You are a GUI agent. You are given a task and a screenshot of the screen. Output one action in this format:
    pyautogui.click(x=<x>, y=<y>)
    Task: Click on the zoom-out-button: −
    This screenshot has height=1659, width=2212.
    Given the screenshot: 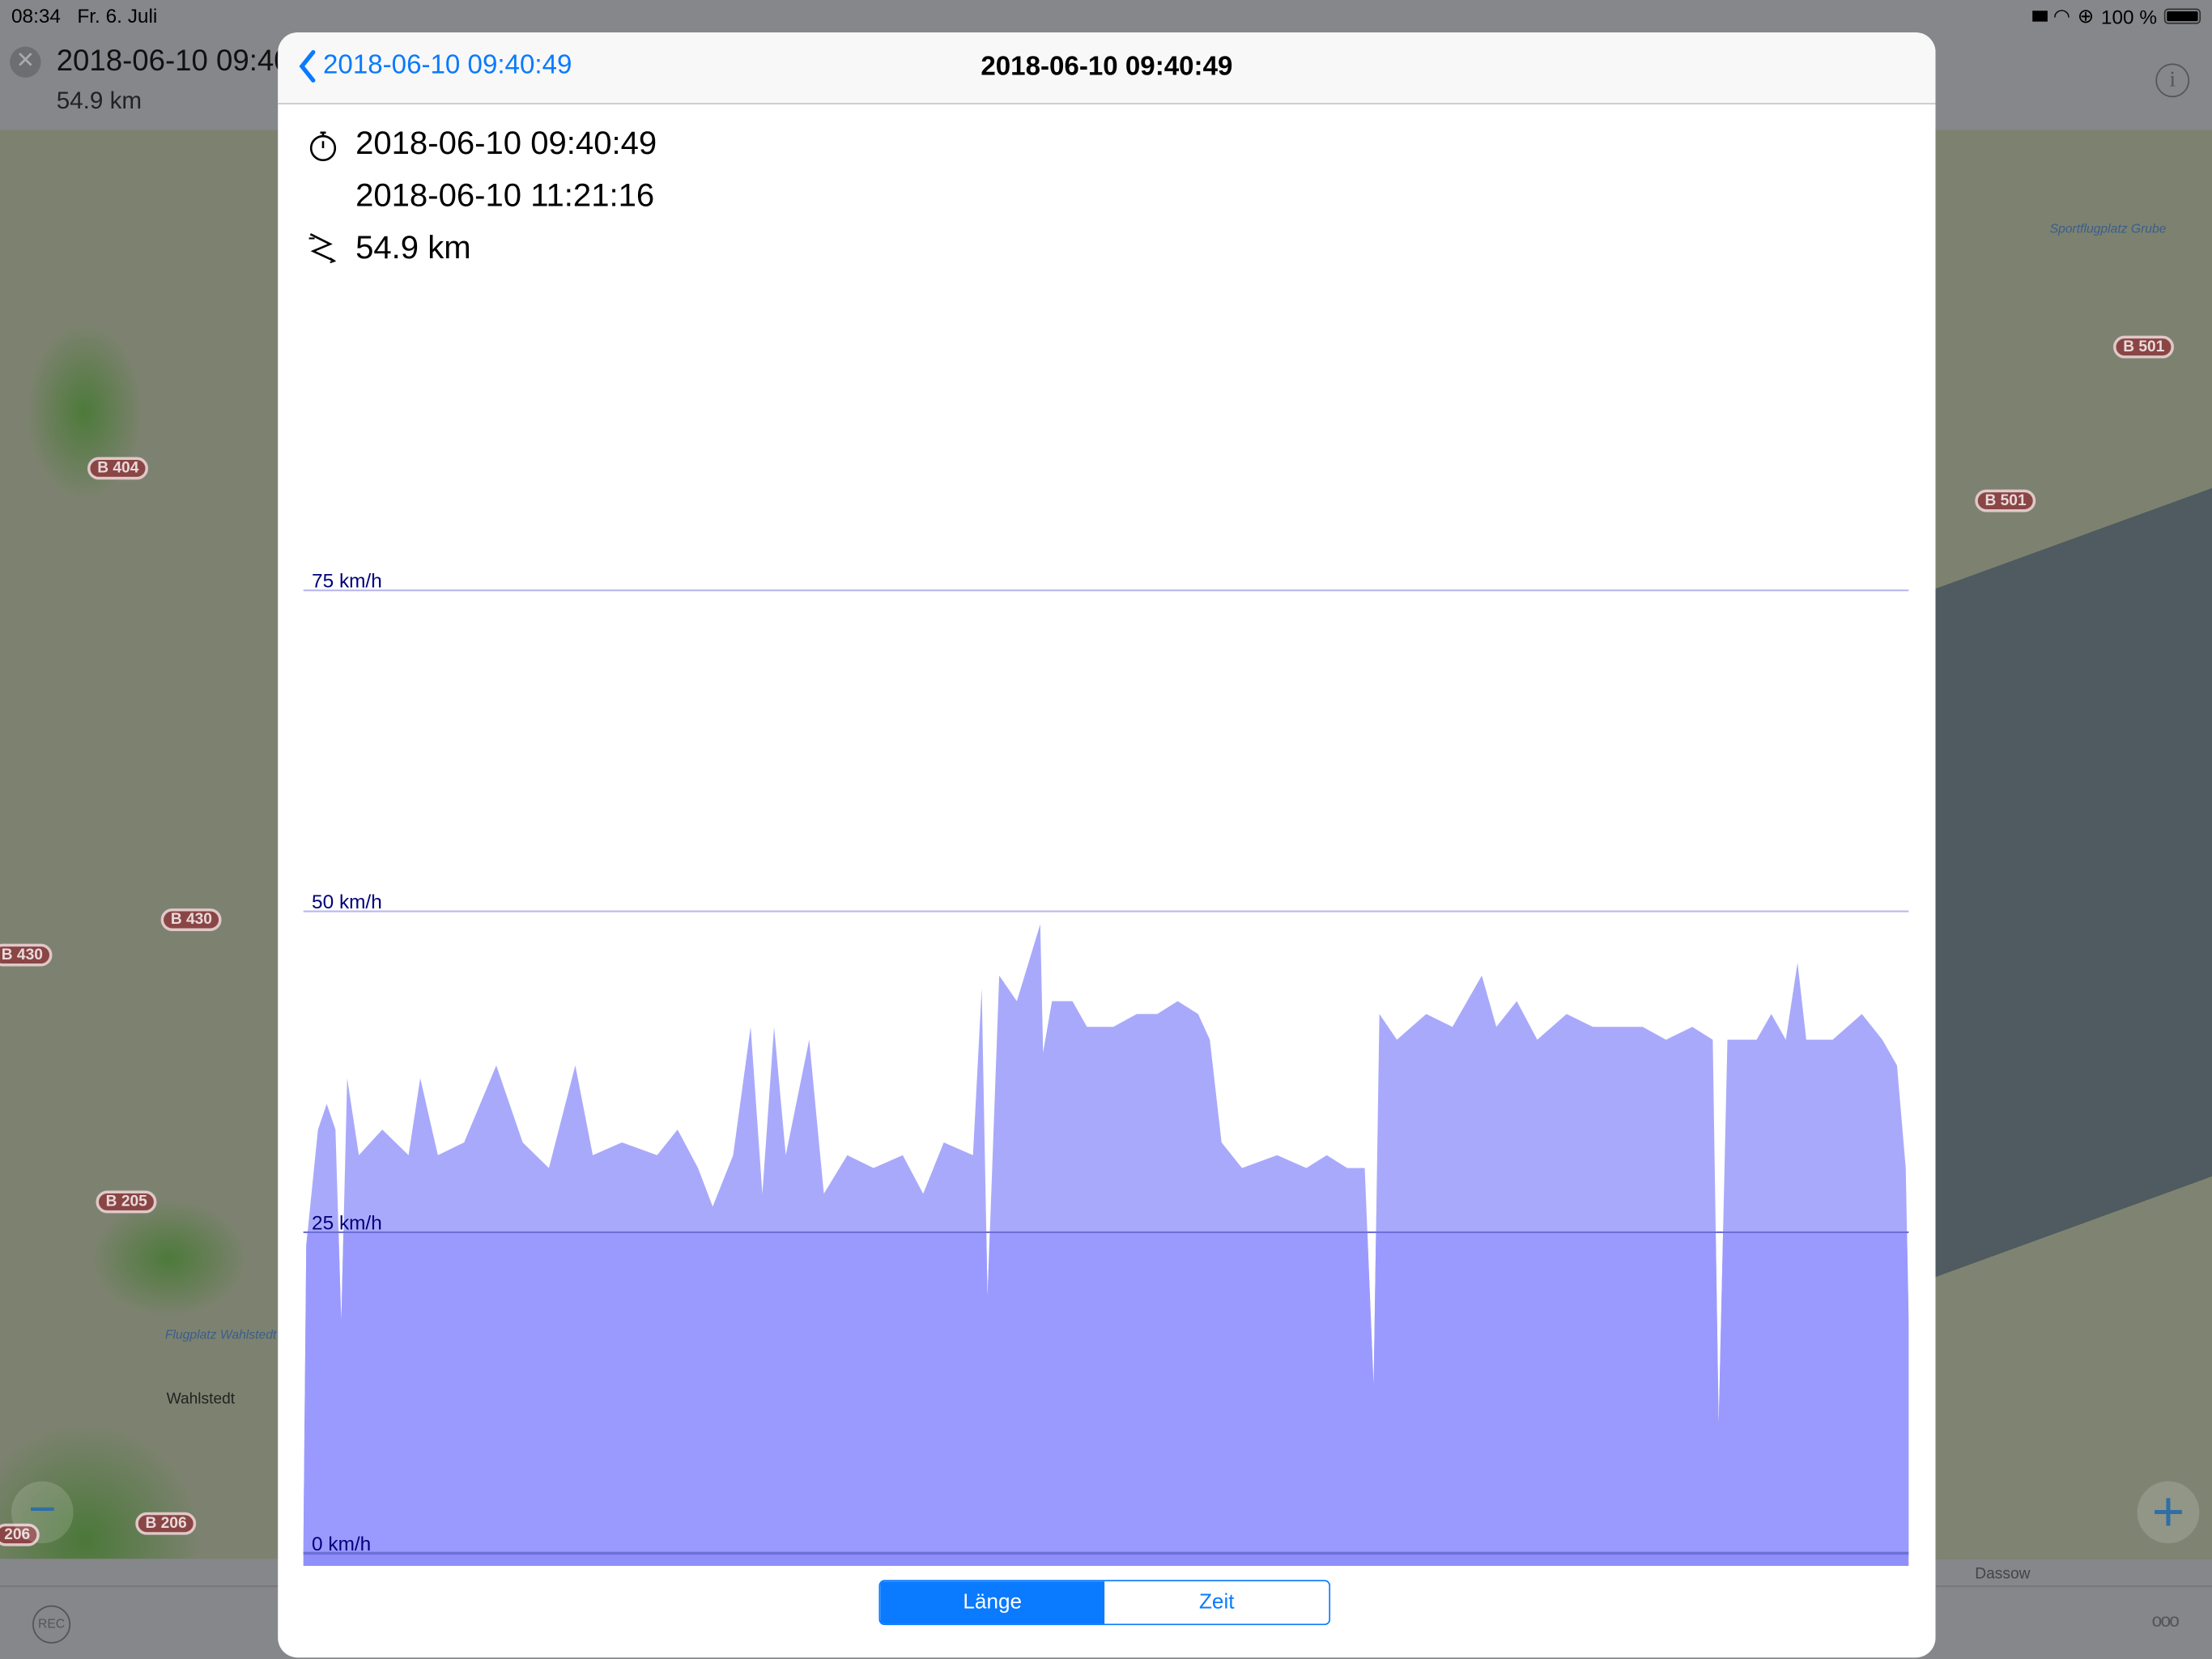 What is the action you would take?
    pyautogui.click(x=43, y=1513)
    